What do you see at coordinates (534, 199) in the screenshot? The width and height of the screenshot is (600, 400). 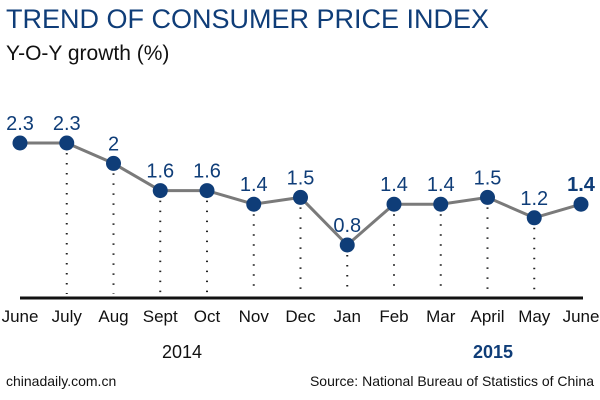 I see `data-label: 1.2` at bounding box center [534, 199].